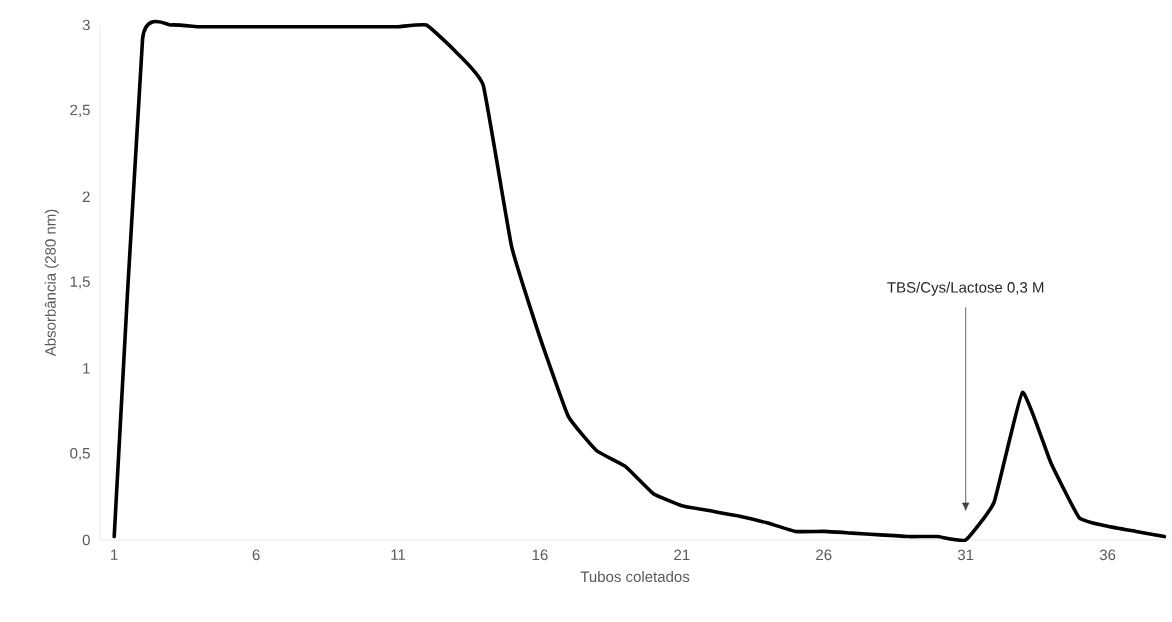 This screenshot has width=1172, height=622. What do you see at coordinates (51, 283) in the screenshot?
I see `y-axis-title: Absorbância (280 nm)` at bounding box center [51, 283].